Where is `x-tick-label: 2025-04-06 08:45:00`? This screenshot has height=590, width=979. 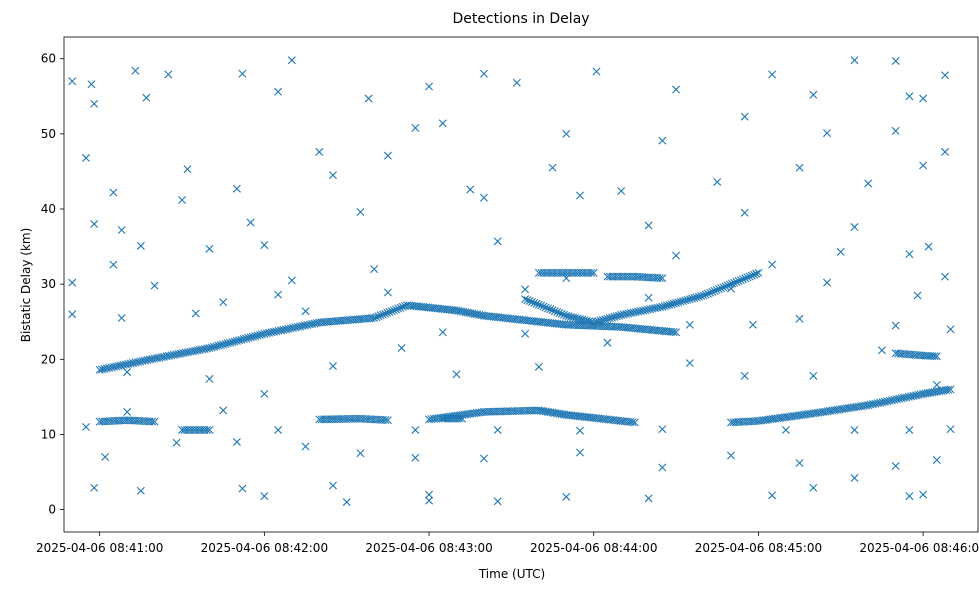 x-tick-label: 2025-04-06 08:45:00 is located at coordinates (758, 548).